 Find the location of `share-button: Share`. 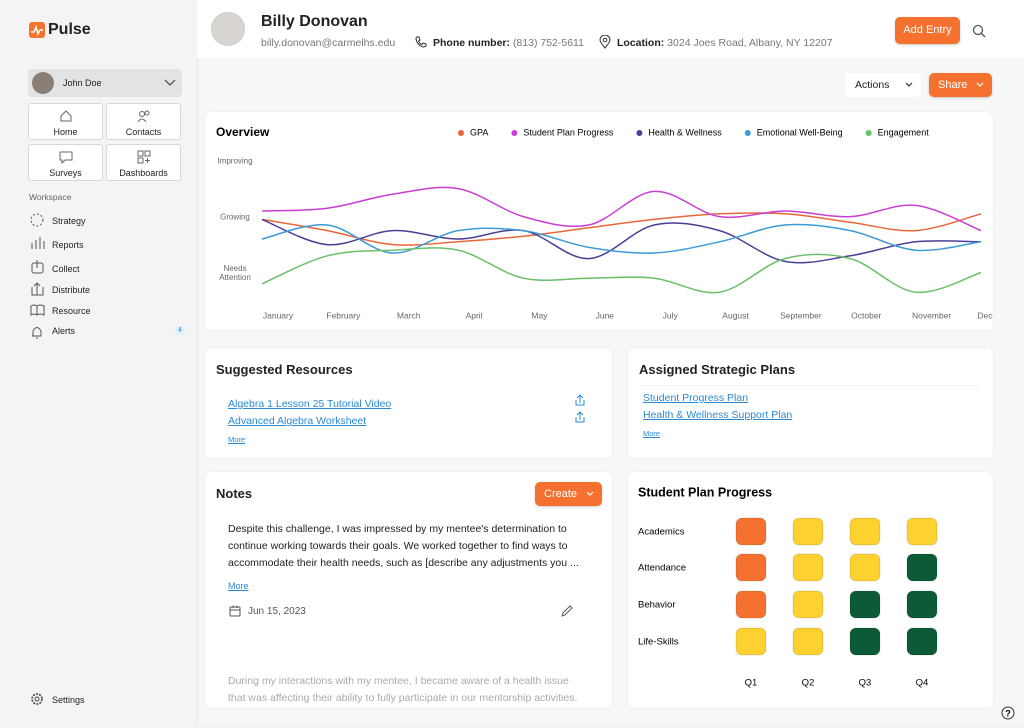

share-button: Share is located at coordinates (960, 85).